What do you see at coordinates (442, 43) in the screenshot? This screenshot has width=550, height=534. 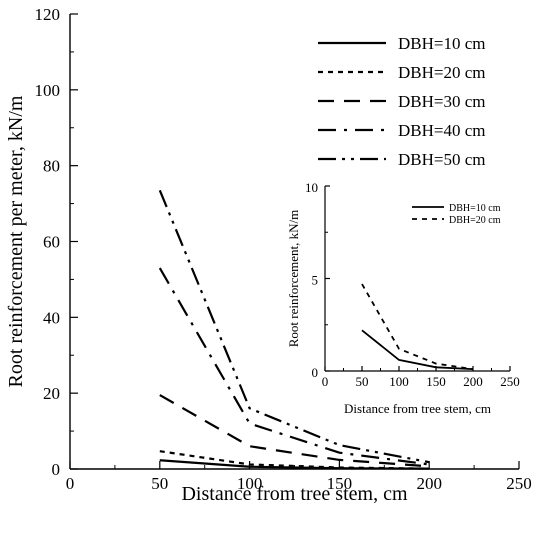 I see `main-legend-label-1: DBH=10 cm` at bounding box center [442, 43].